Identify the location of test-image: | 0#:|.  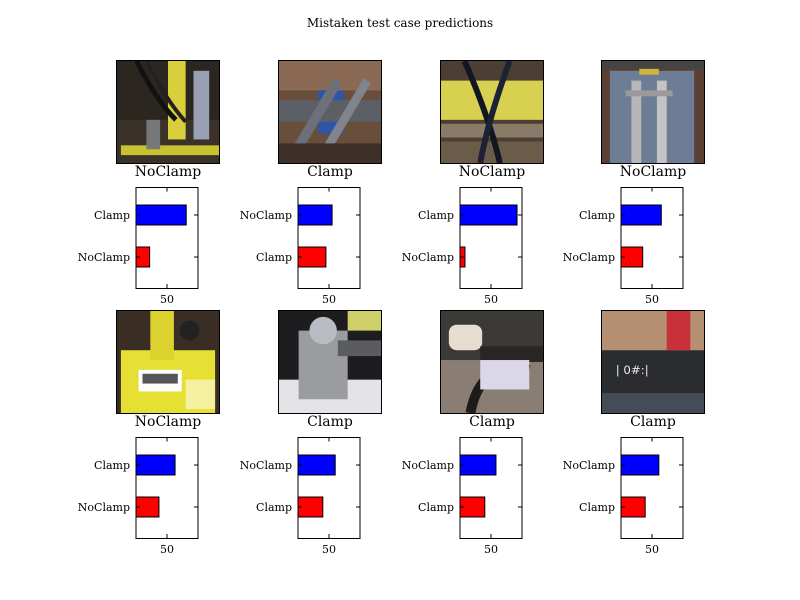
(653, 362).